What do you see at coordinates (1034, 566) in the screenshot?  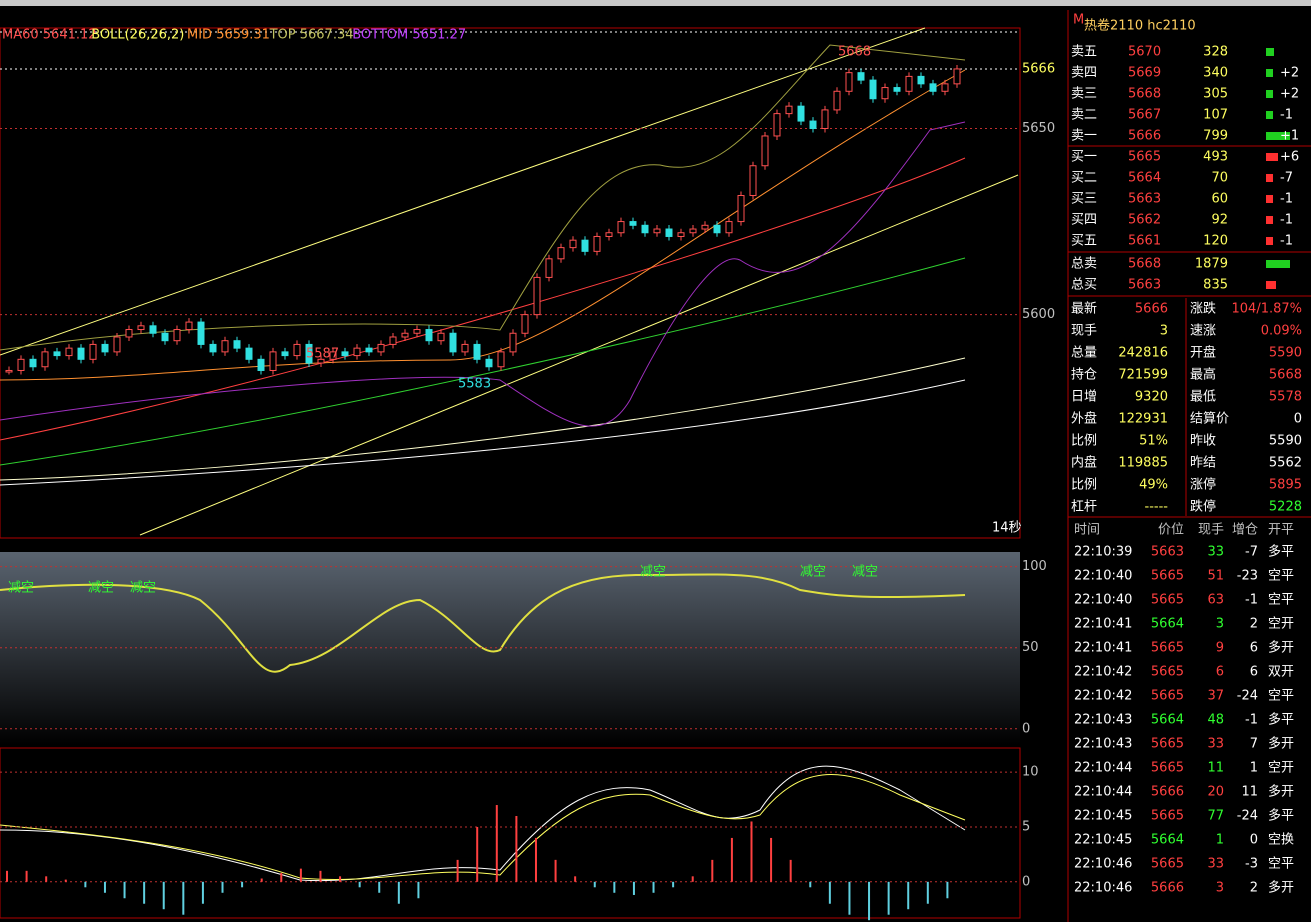 I see `kdj-tick: 100` at bounding box center [1034, 566].